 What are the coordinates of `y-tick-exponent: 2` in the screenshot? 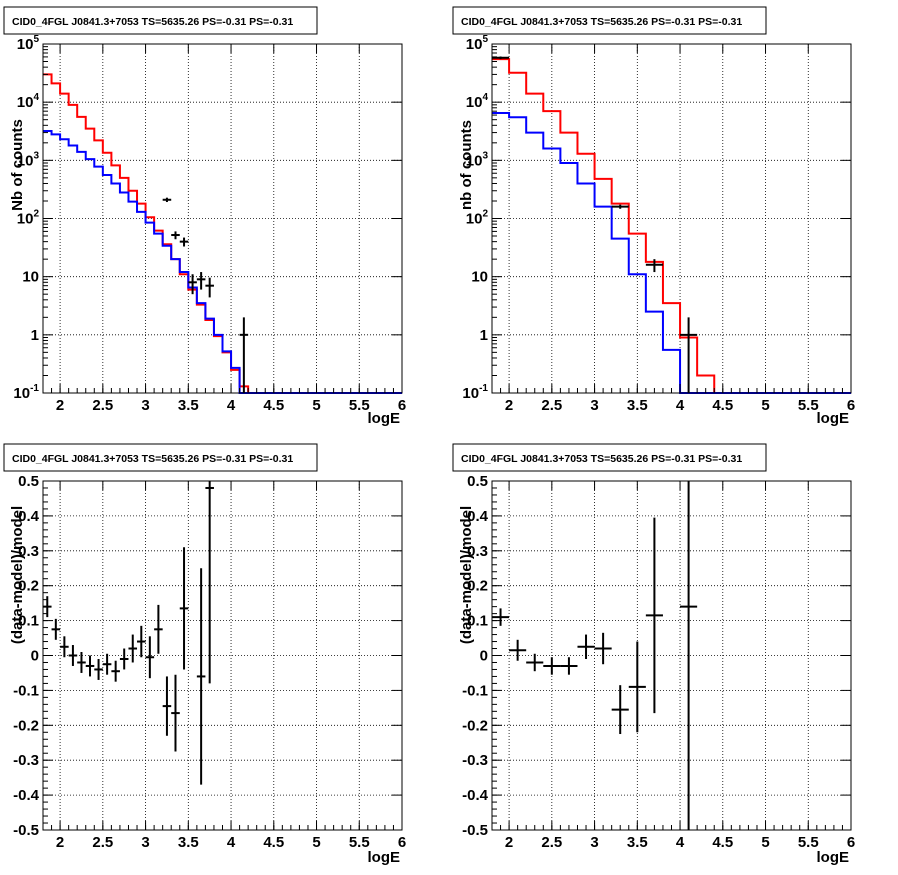 It's located at (485, 214).